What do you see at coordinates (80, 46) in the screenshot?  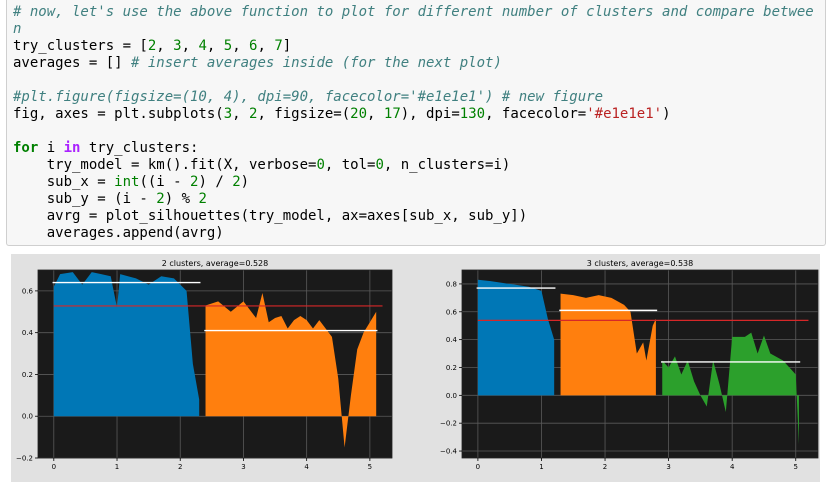 I see `code-token: try_clusters = [` at bounding box center [80, 46].